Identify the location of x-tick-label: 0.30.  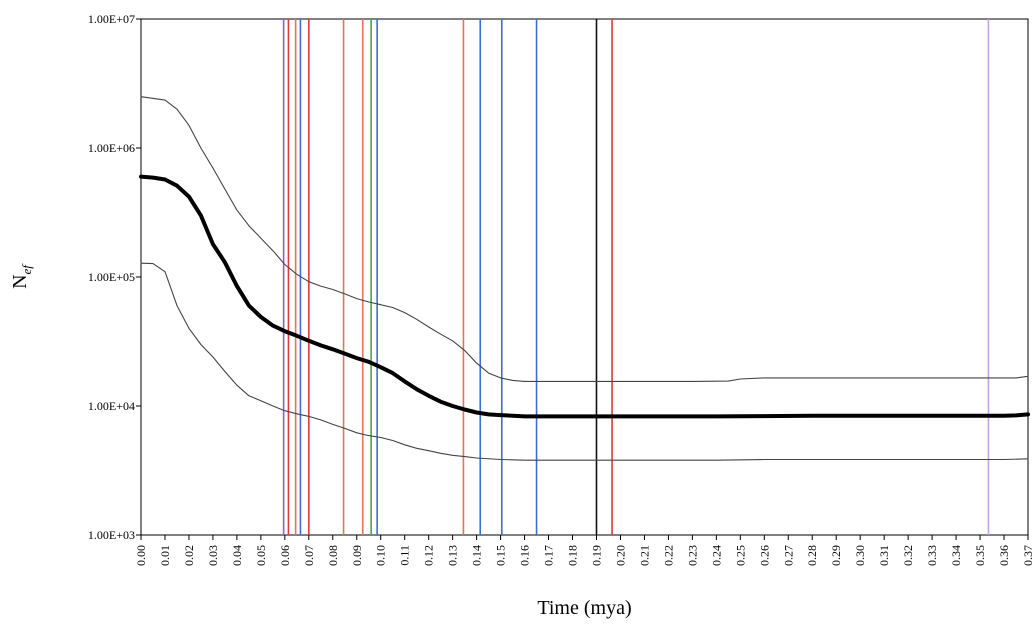
(860, 555).